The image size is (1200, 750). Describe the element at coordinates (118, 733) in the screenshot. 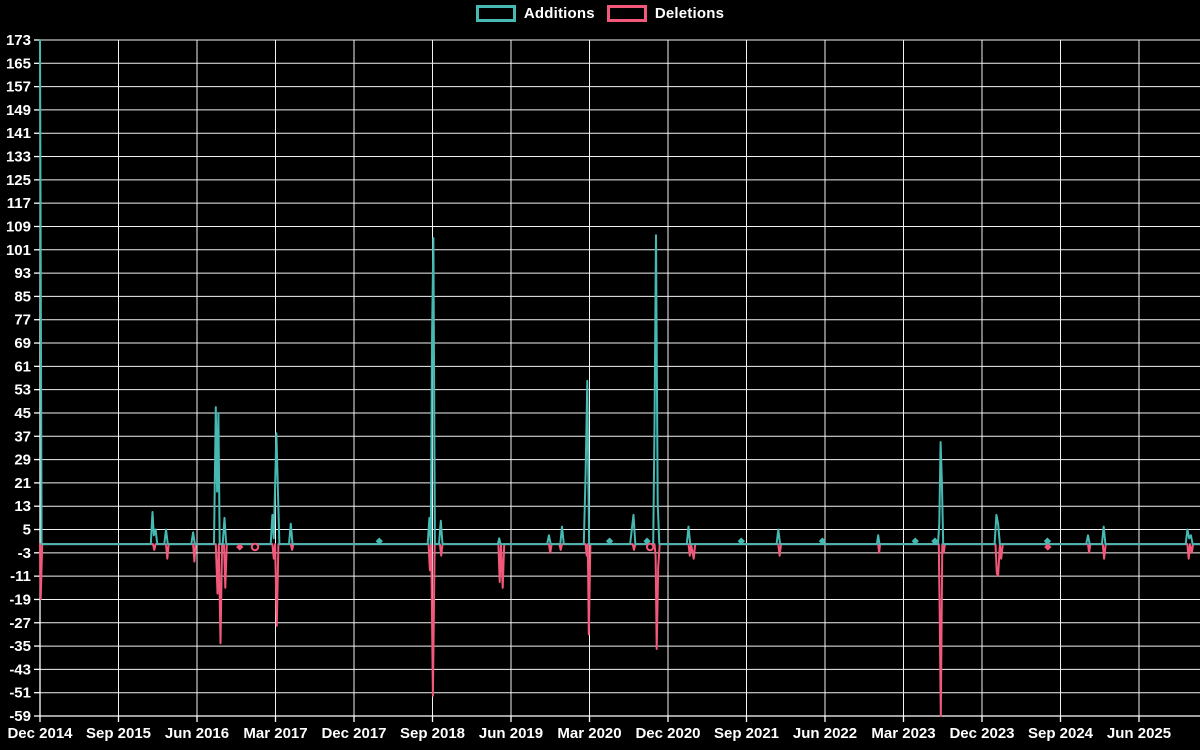

I see `svg-text: Sep 2015` at that location.